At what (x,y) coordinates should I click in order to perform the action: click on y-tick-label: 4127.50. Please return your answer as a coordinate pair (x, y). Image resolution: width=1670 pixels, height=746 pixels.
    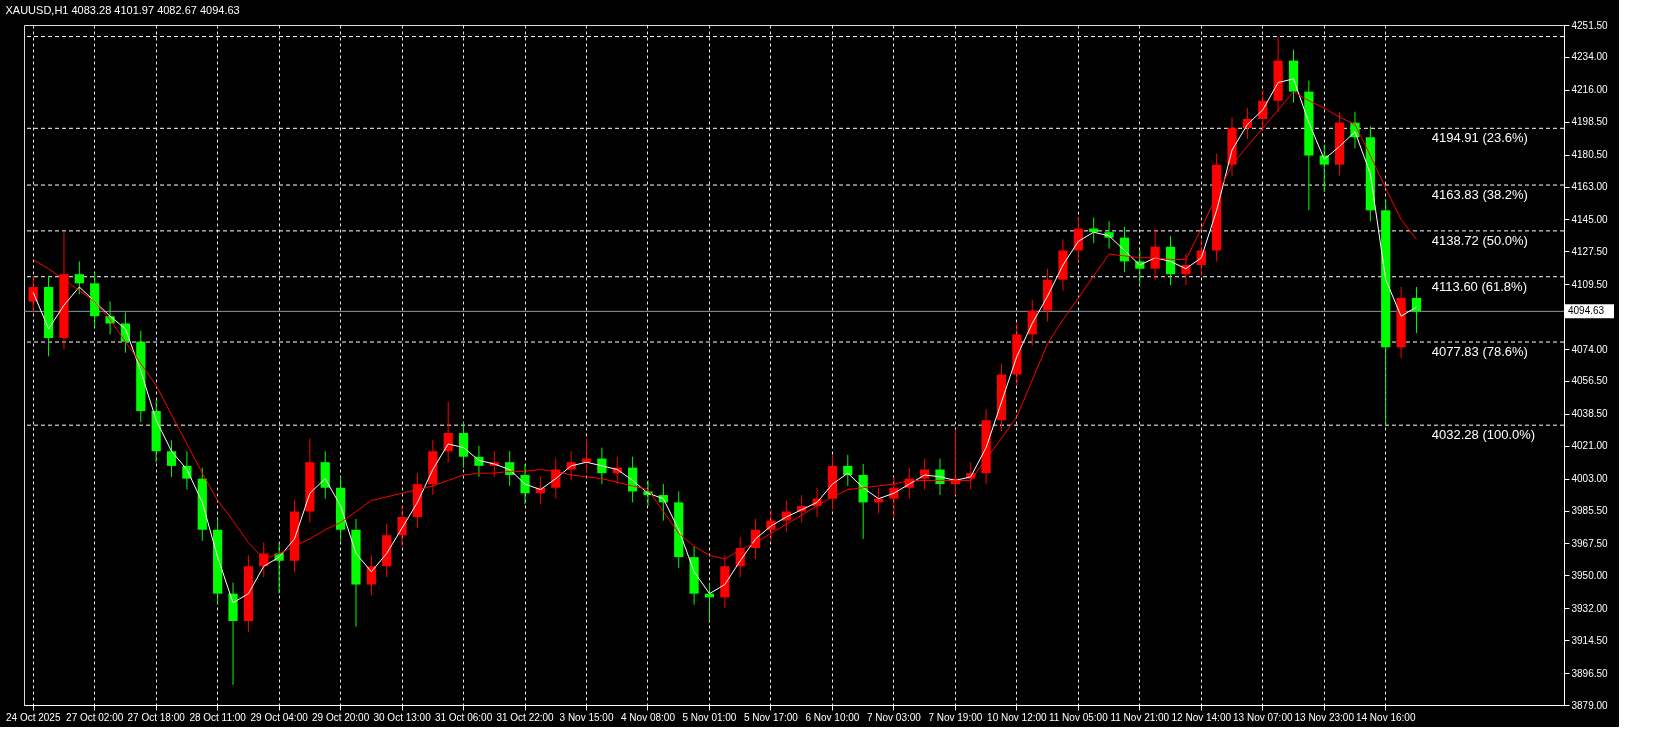
    Looking at the image, I should click on (1590, 251).